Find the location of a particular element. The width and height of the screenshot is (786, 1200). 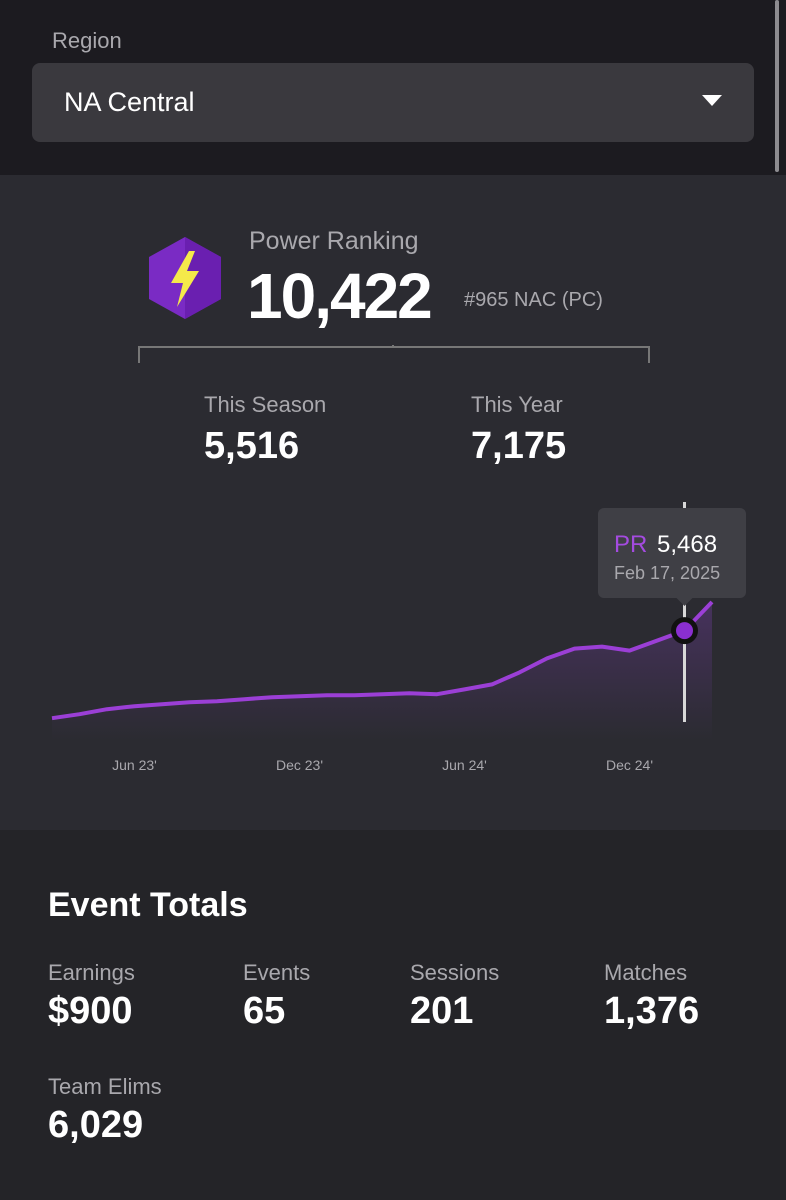

scrollbar is located at coordinates (777, 86).